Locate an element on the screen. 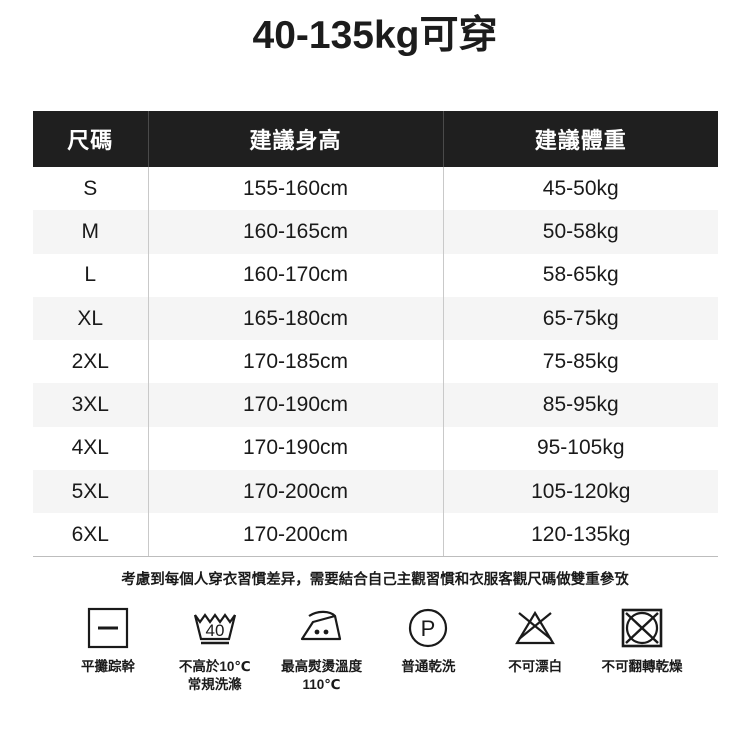 This screenshot has height=748, width=750. flat-dry-icon is located at coordinates (108, 628).